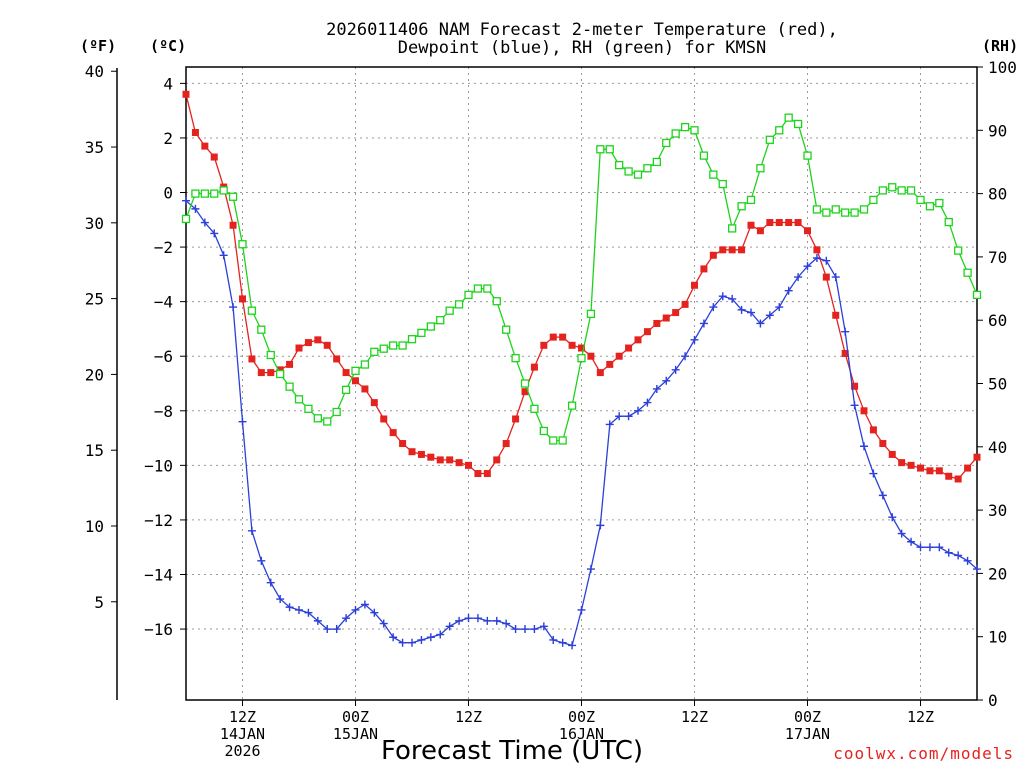 Image resolution: width=1024 pixels, height=768 pixels. I want to click on celsius-tick-label: −12, so click(158, 520).